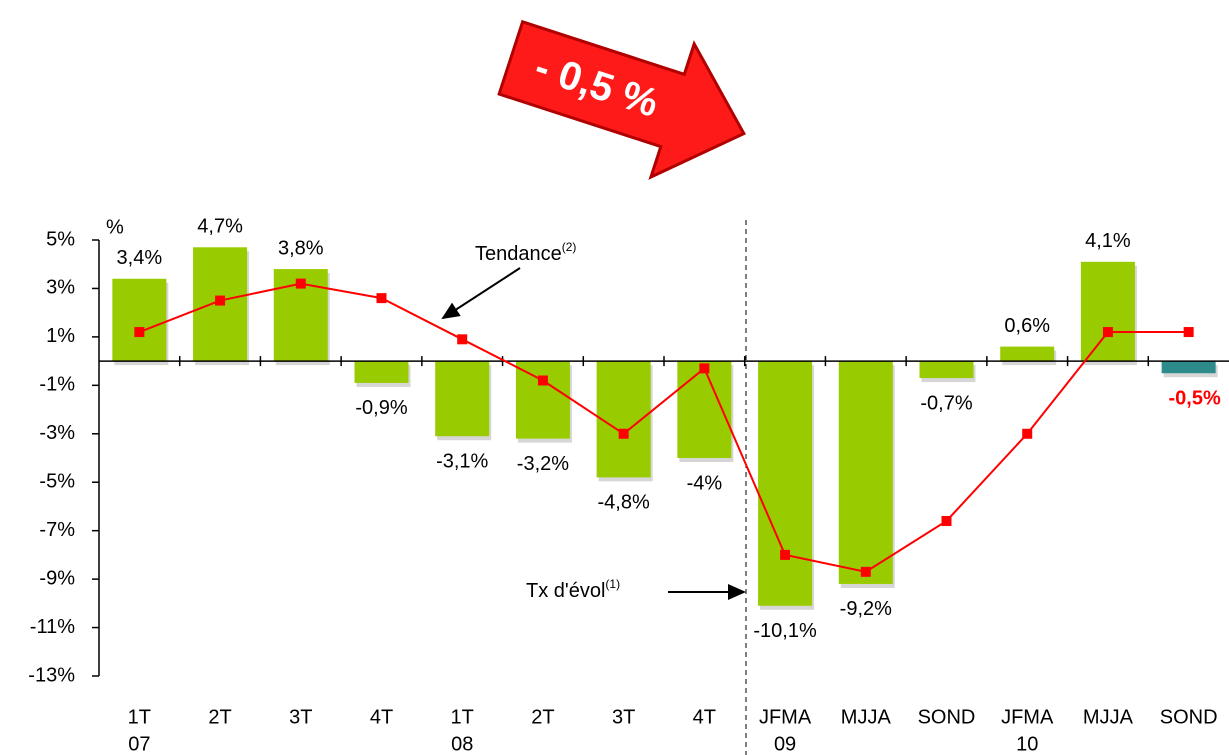  I want to click on y-tick-label: -13%, so click(51, 675).